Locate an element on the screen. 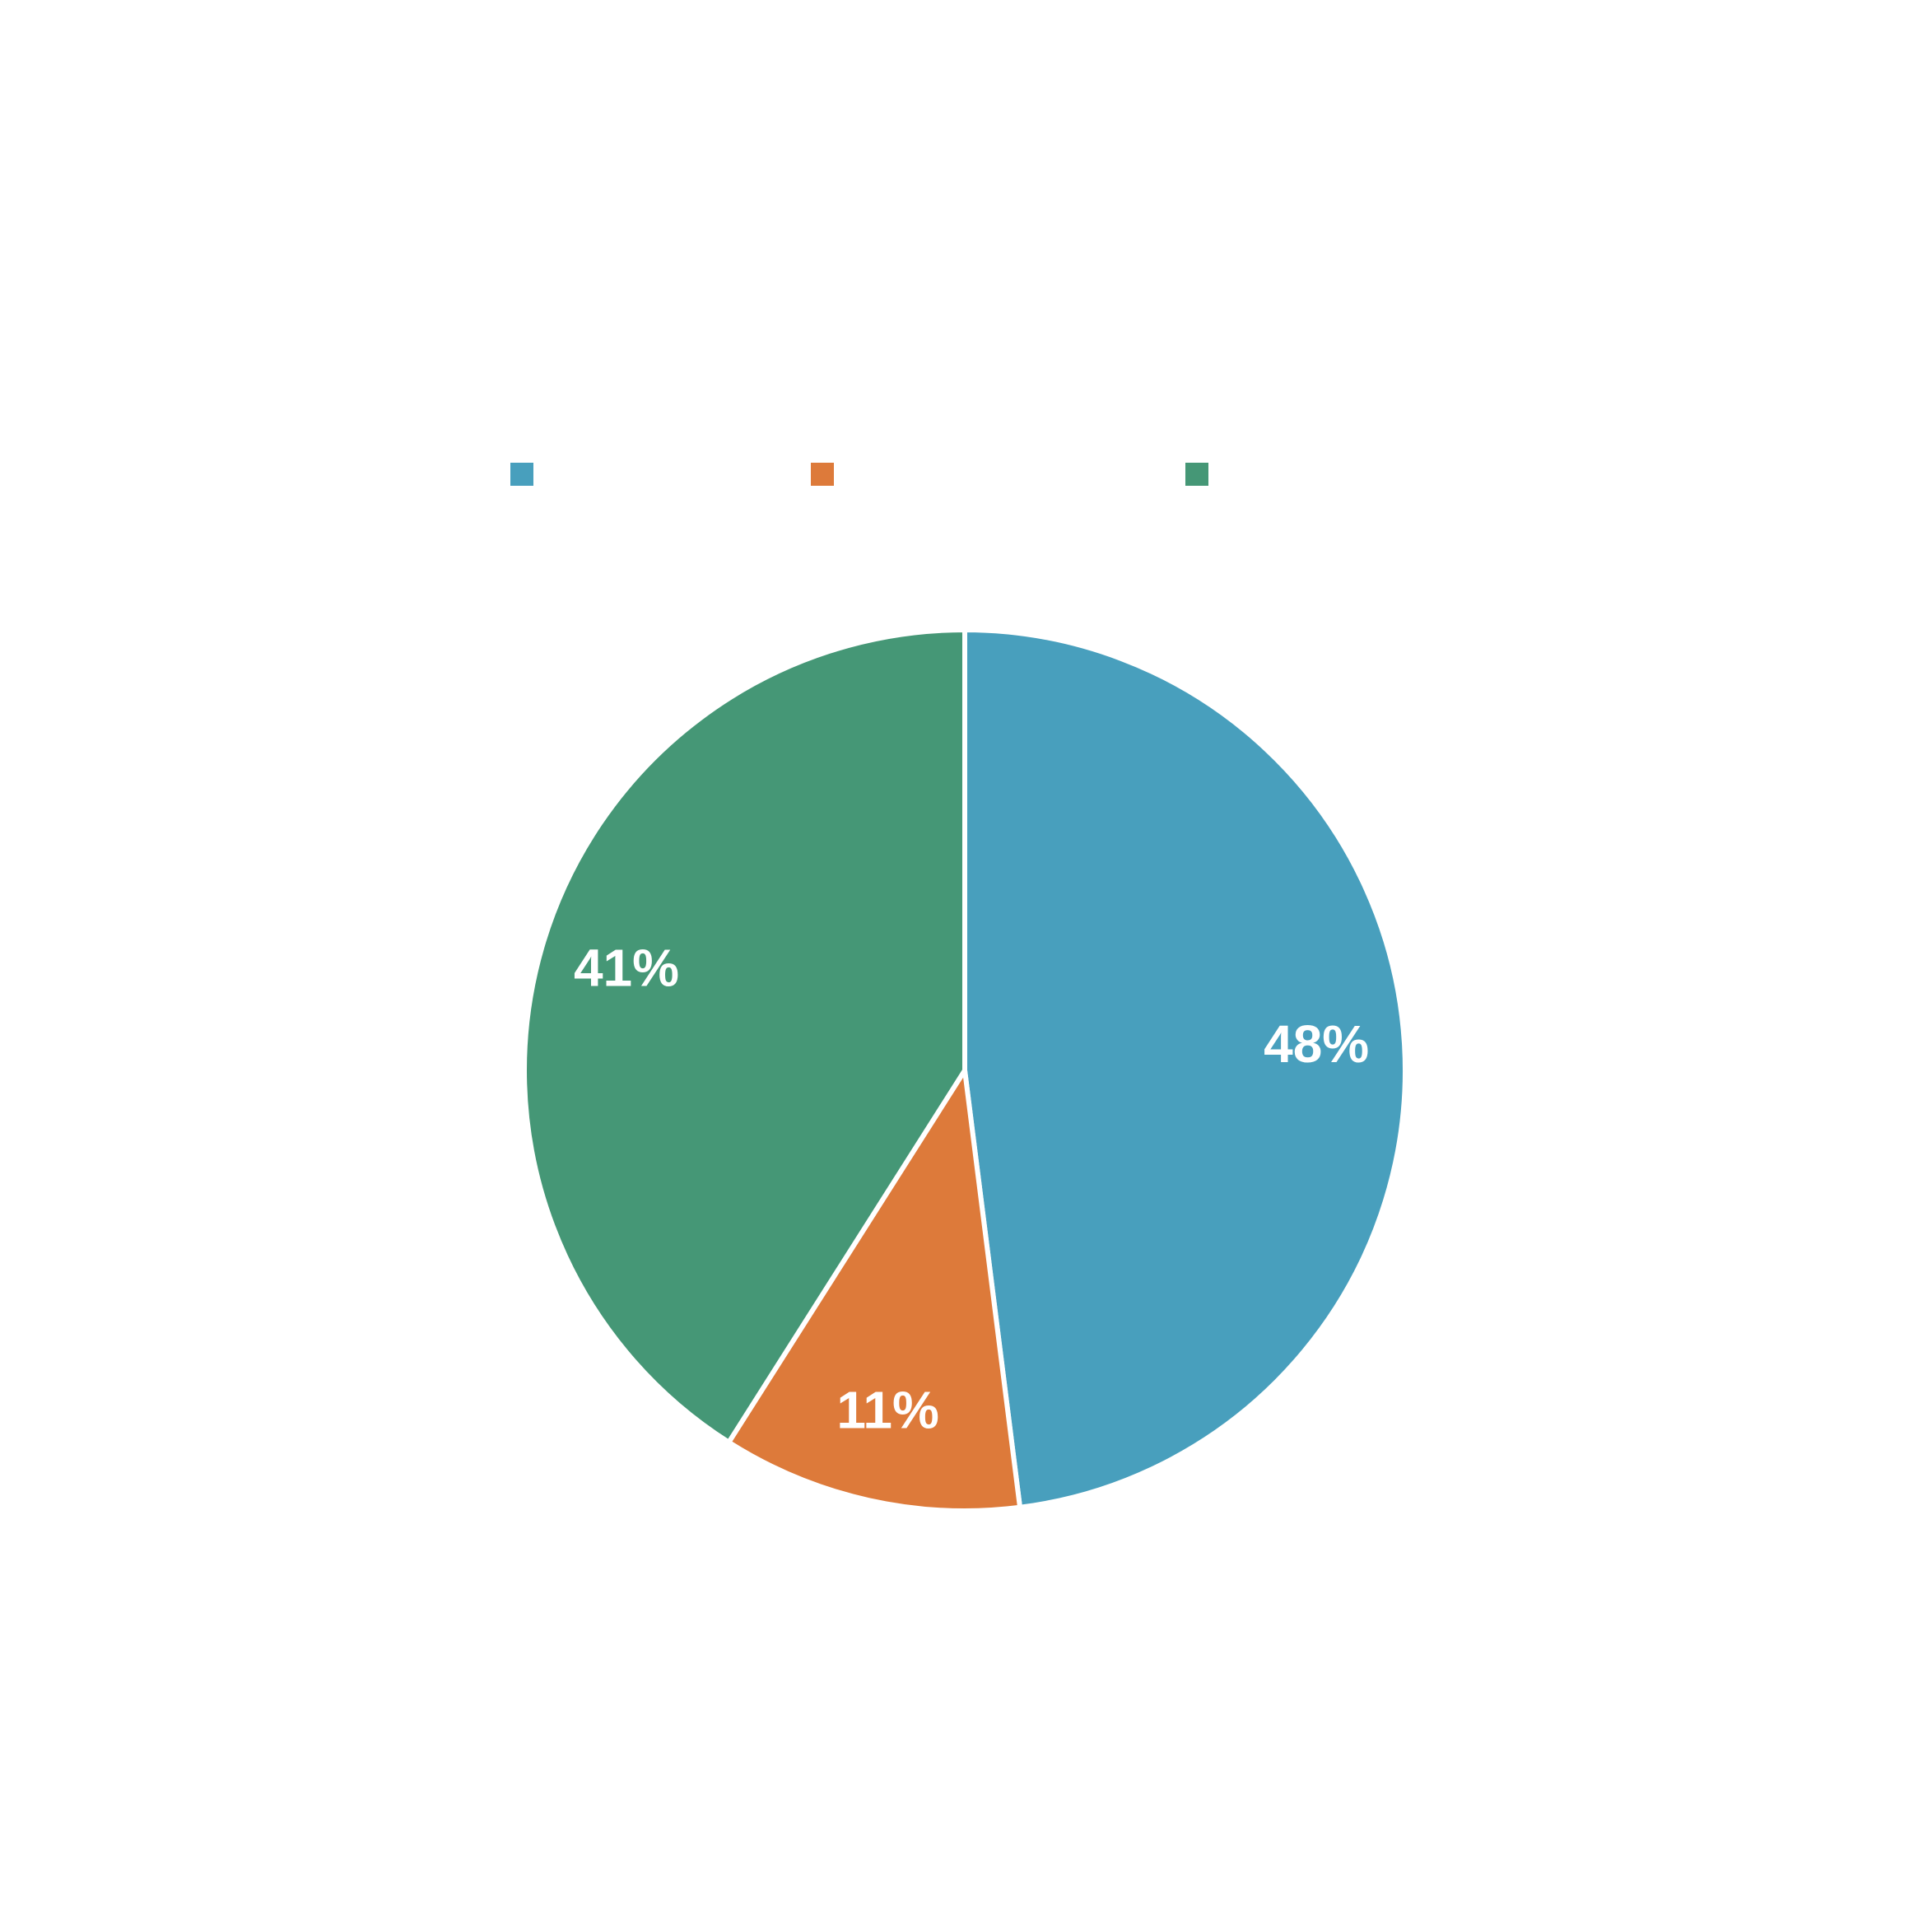  legend is located at coordinates (859, 475).